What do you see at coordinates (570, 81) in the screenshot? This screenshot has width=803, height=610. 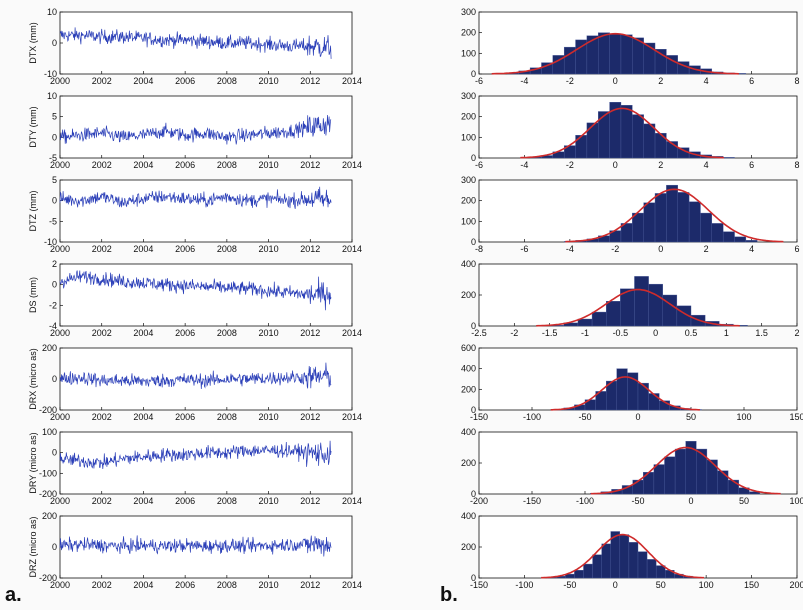 I see `x-tick-label: -2` at bounding box center [570, 81].